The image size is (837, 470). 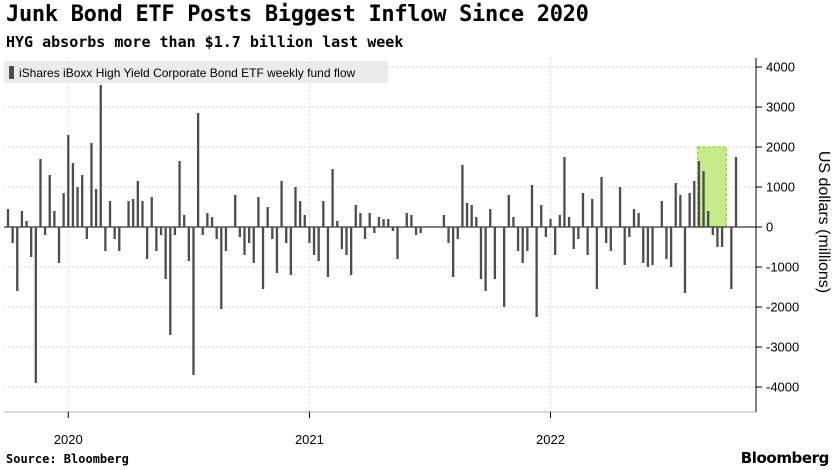 What do you see at coordinates (712, 187) in the screenshot?
I see `latest-week-highlight` at bounding box center [712, 187].